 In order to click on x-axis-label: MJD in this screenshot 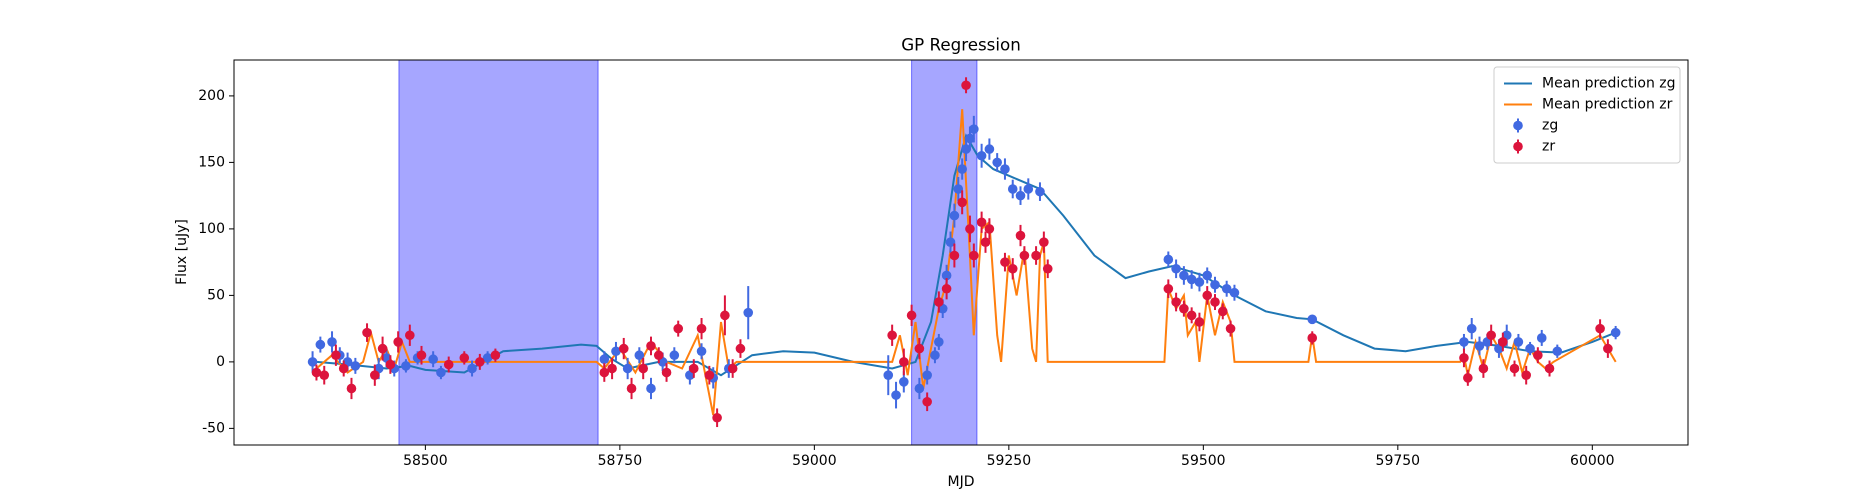, I will do `click(961, 482)`.